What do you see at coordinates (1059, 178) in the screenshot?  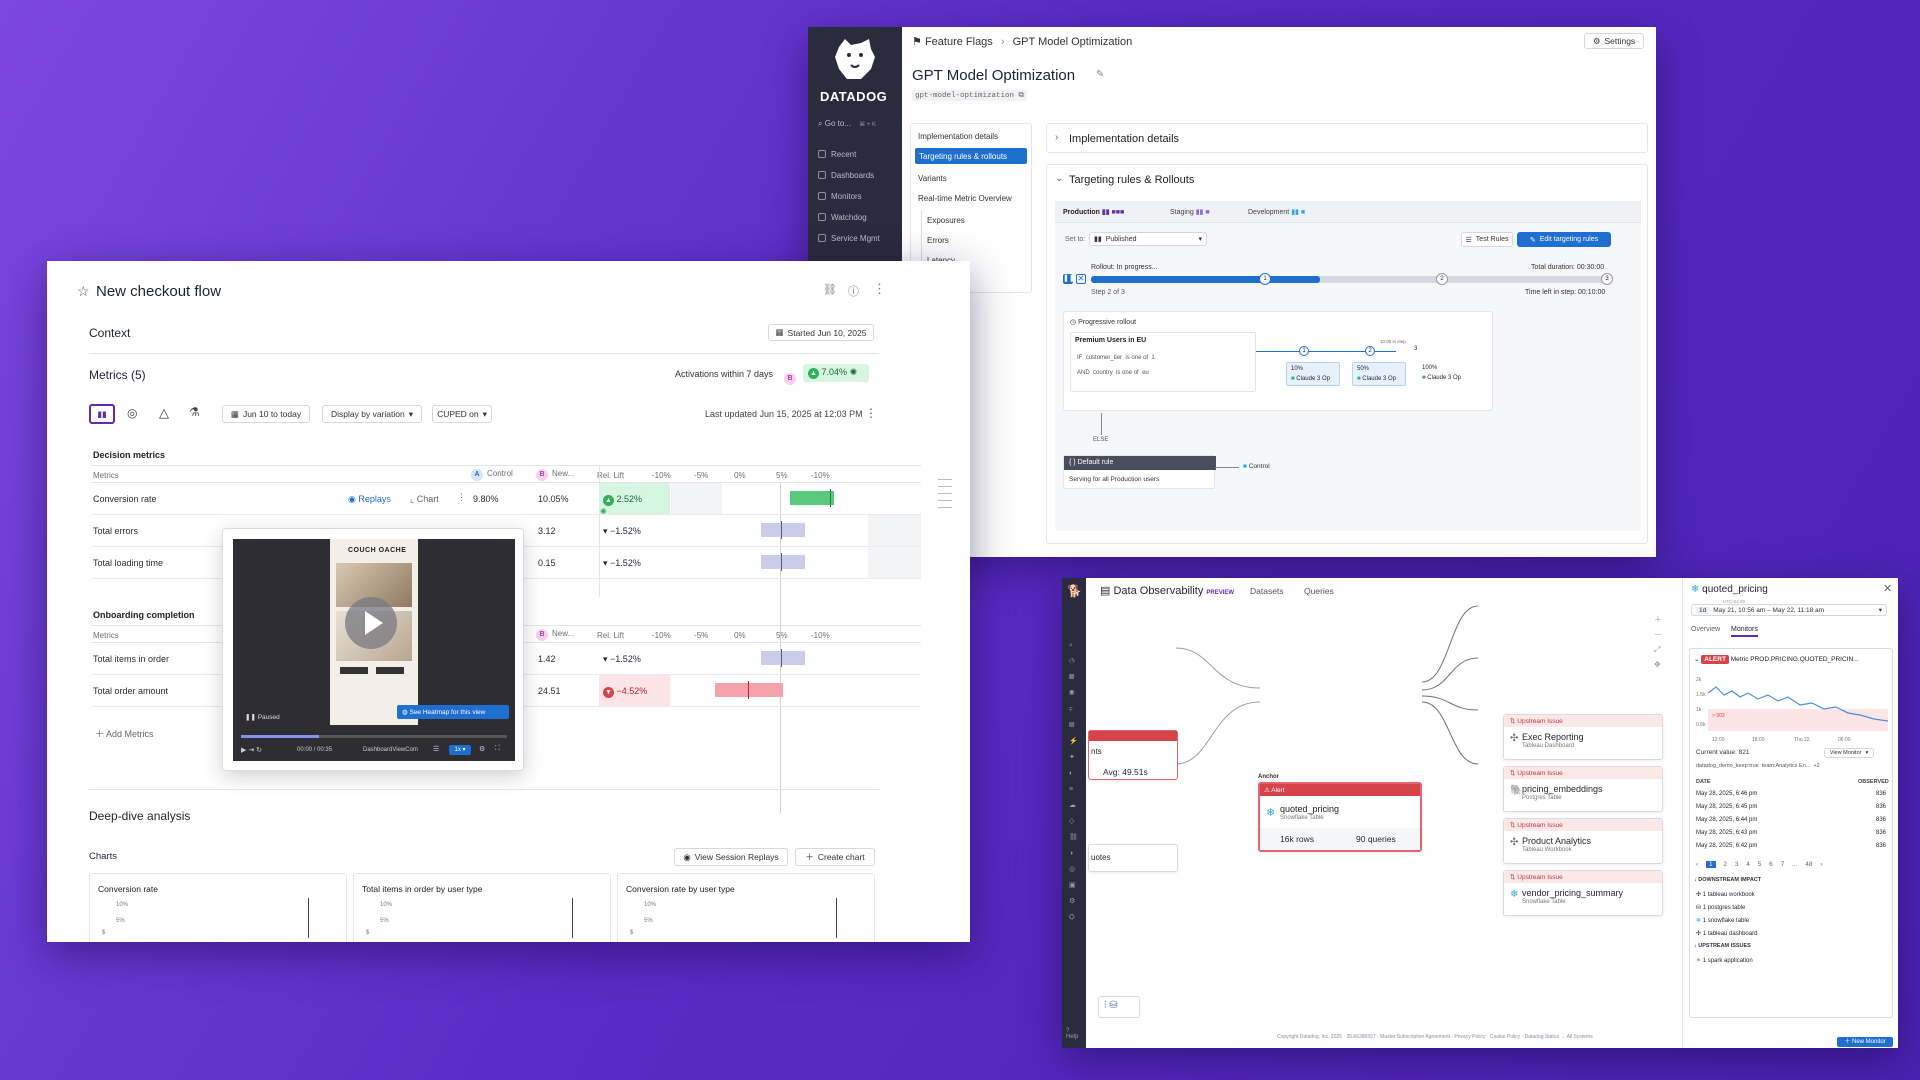 I see `chevron-down-icon: ⌄` at bounding box center [1059, 178].